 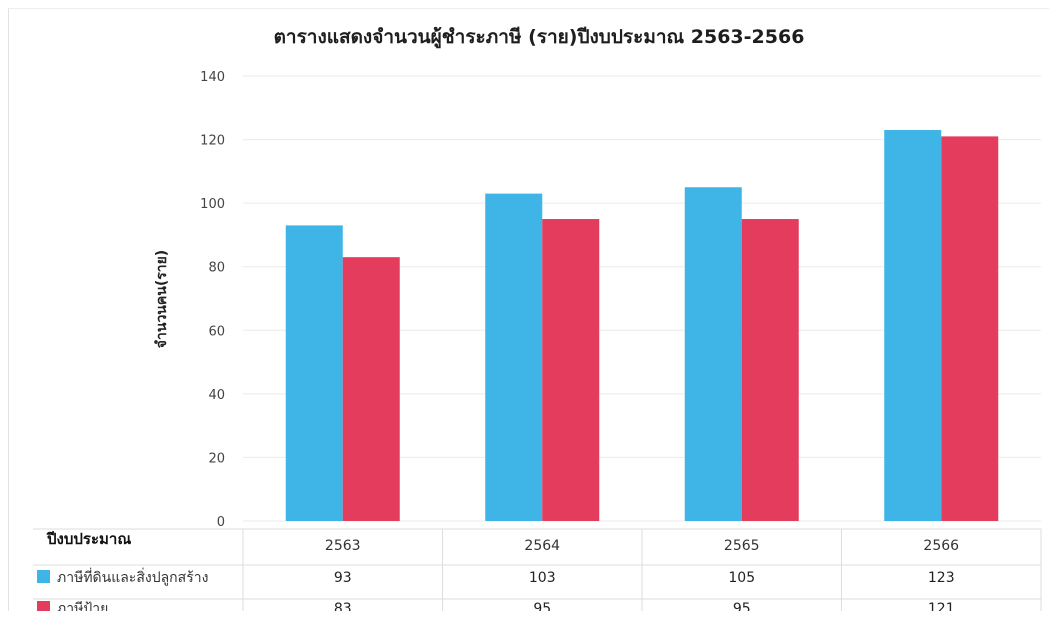 What do you see at coordinates (216, 268) in the screenshot?
I see `y-tick-label: 80` at bounding box center [216, 268].